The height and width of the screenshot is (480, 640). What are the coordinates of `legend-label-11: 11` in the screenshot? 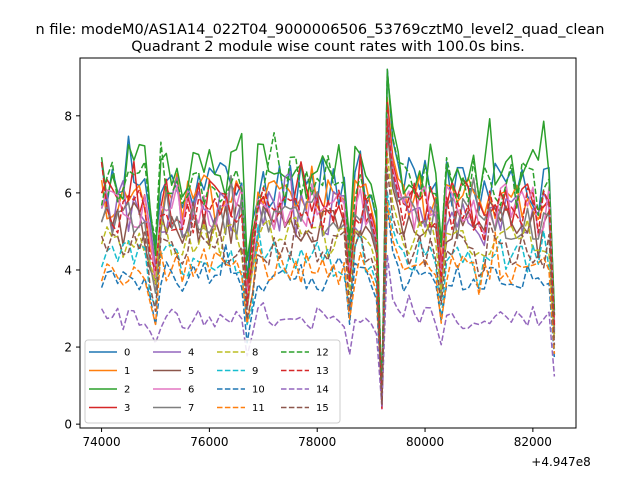 It's located at (258, 408).